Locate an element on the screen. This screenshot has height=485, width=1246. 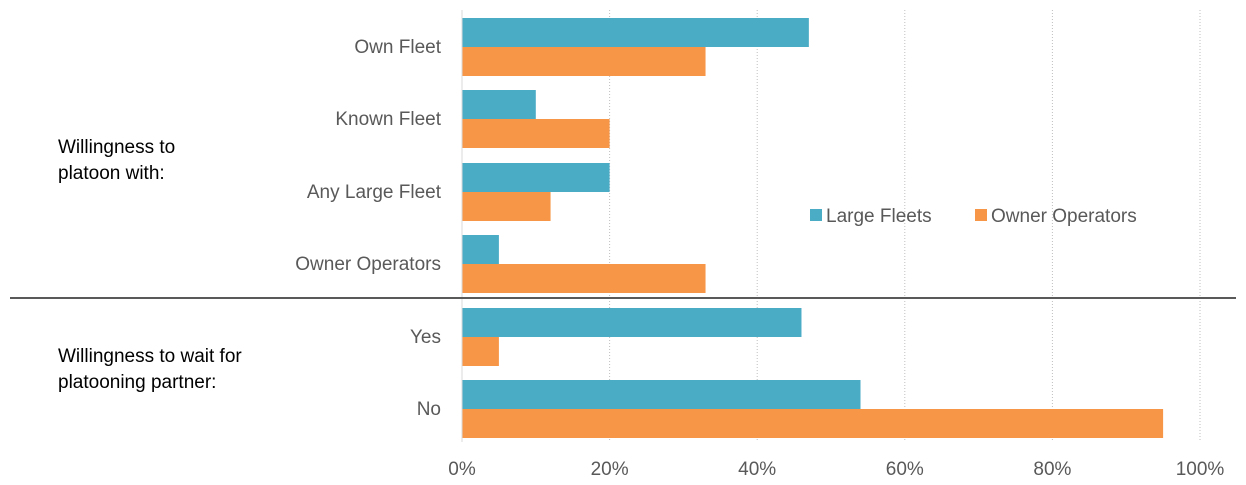
bar-large-fleets-known-fleet is located at coordinates (499, 104).